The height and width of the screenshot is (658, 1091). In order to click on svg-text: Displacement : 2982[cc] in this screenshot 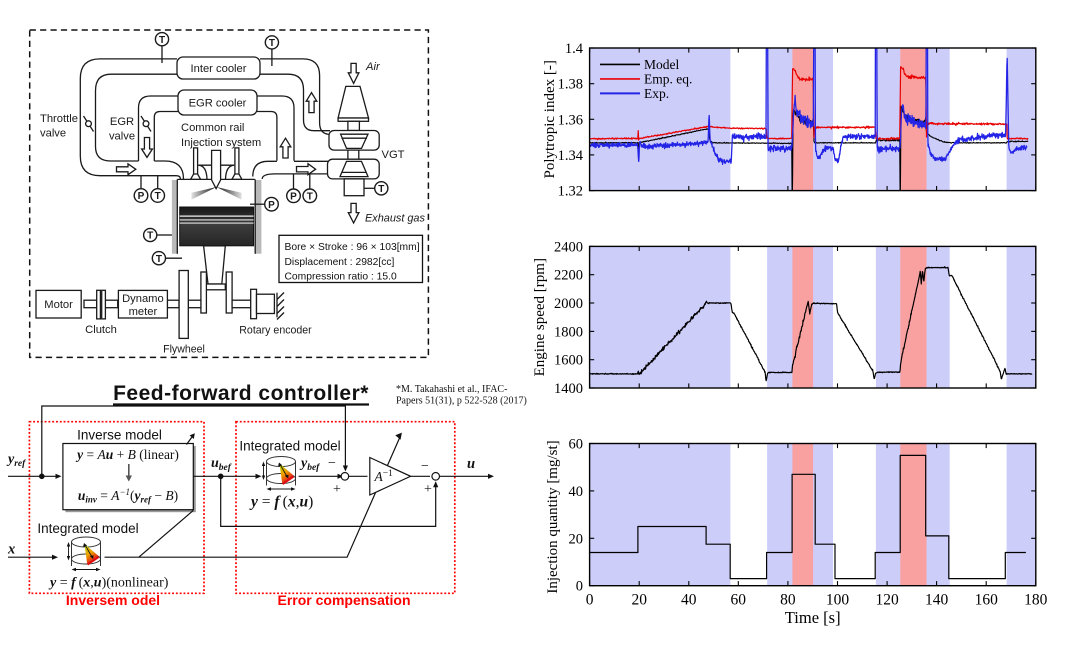, I will do `click(340, 262)`.